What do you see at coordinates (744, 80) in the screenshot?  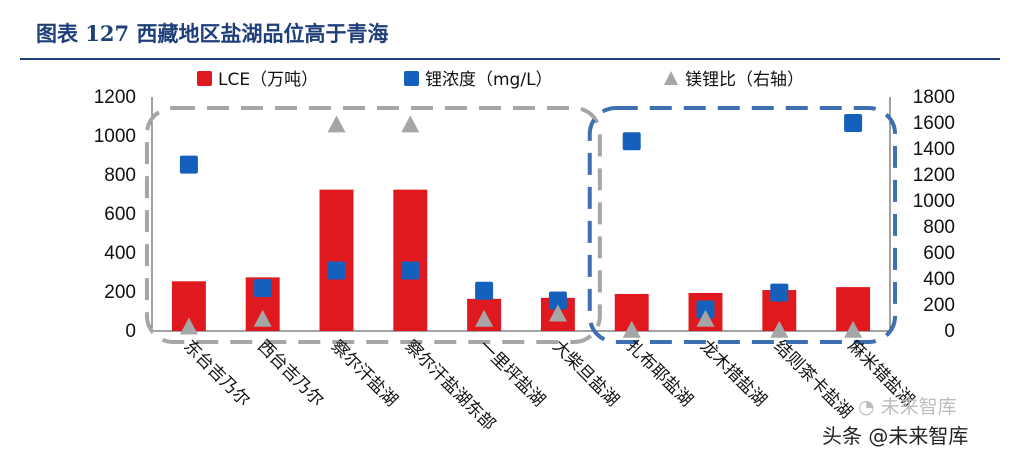 I see `legend-label: 镁锂比（右轴）` at bounding box center [744, 80].